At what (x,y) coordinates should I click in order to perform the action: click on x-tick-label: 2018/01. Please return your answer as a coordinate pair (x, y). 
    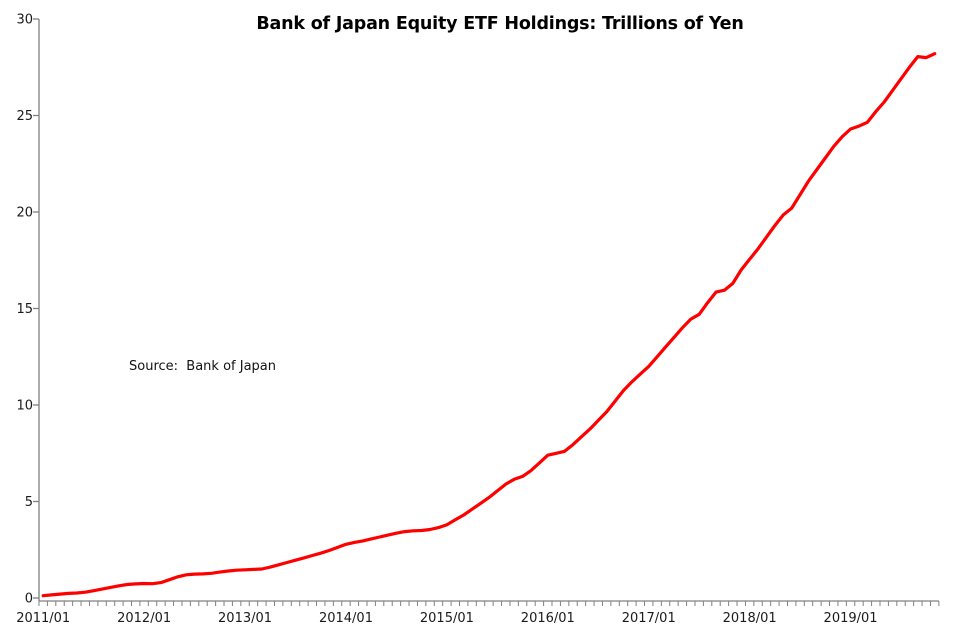
    Looking at the image, I should click on (750, 618).